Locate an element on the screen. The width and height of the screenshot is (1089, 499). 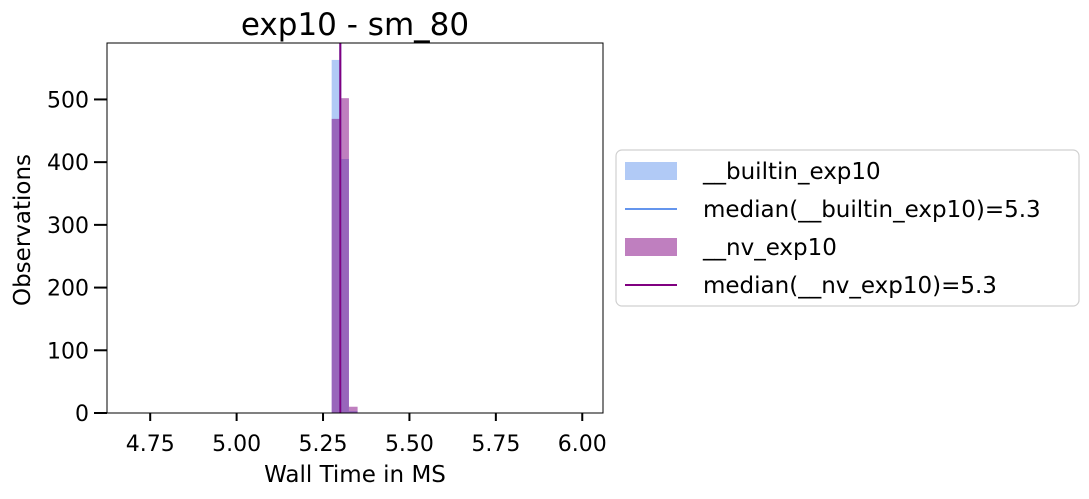
y-tick-label: 500 is located at coordinates (68, 100).